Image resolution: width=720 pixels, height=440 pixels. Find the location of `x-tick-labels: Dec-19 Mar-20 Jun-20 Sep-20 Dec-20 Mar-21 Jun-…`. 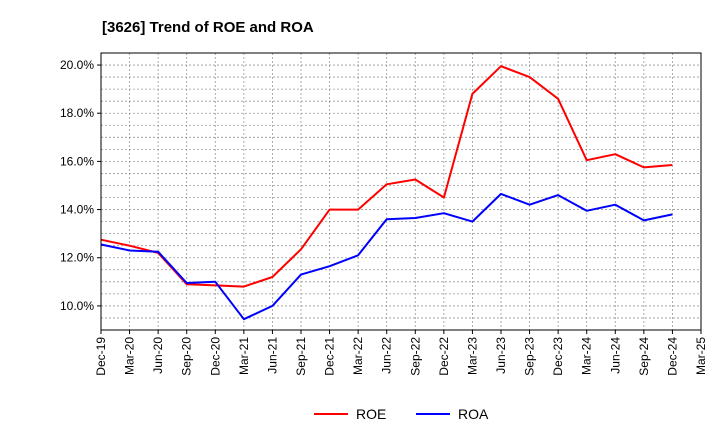

x-tick-labels: Dec-19 Mar-20 Jun-20 Sep-20 Dec-20 Mar-21 Jun-… is located at coordinates (401, 353).